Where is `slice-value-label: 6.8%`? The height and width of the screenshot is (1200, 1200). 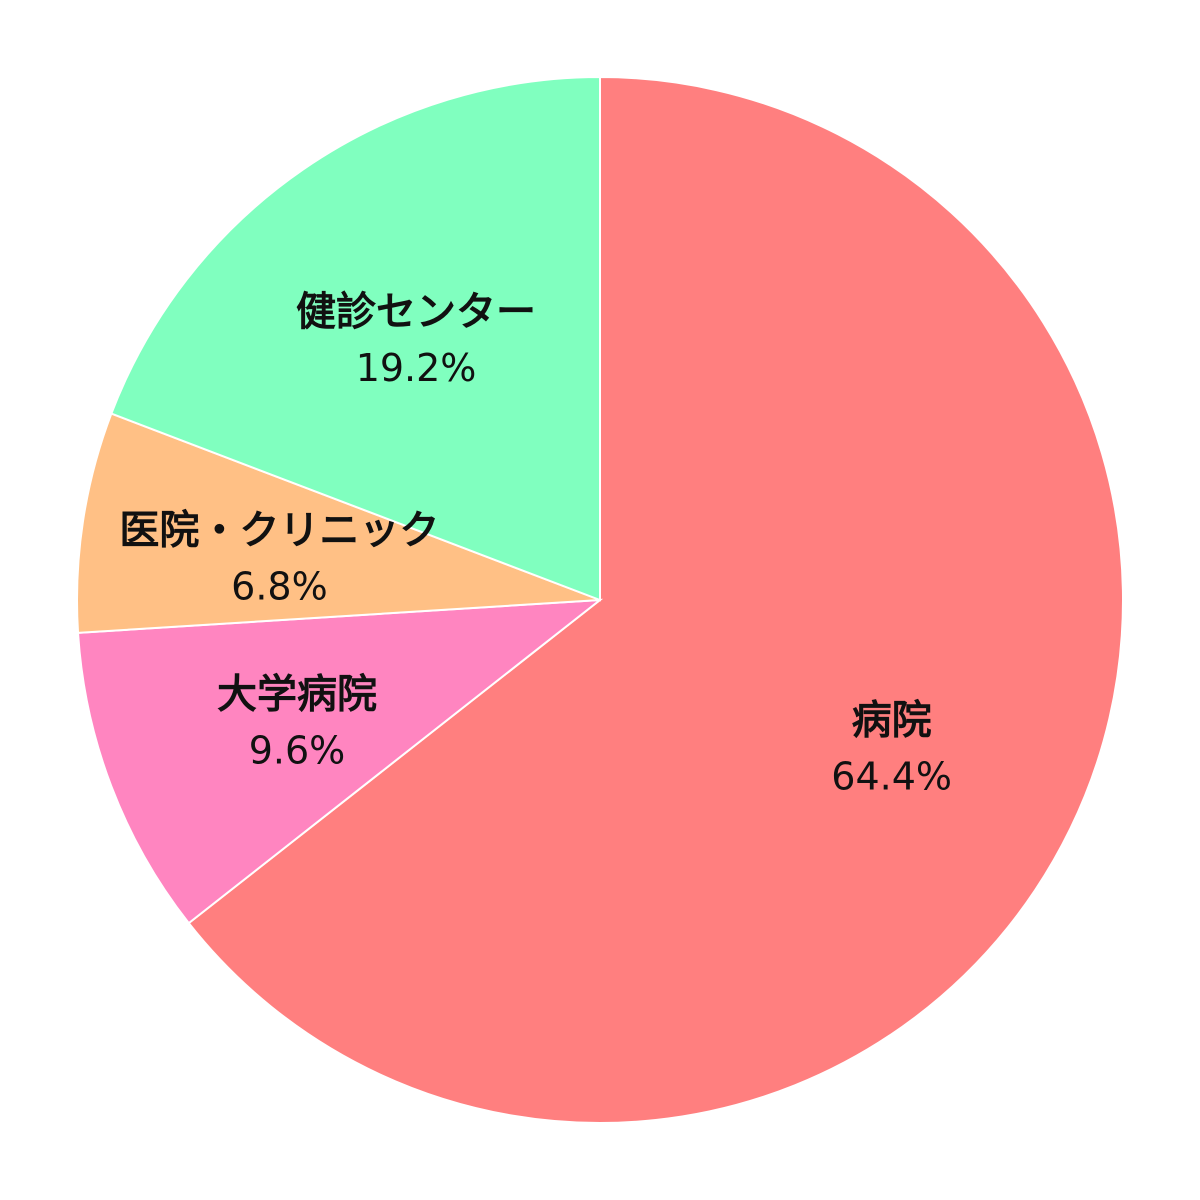 slice-value-label: 6.8% is located at coordinates (279, 586).